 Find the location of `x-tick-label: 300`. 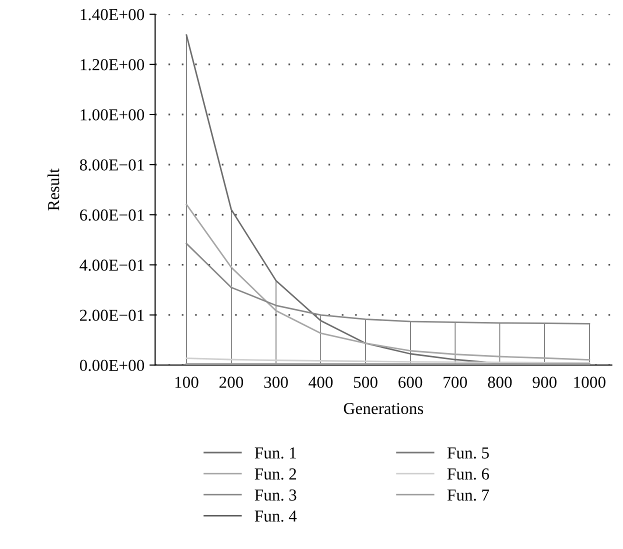

x-tick-label: 300 is located at coordinates (276, 382).